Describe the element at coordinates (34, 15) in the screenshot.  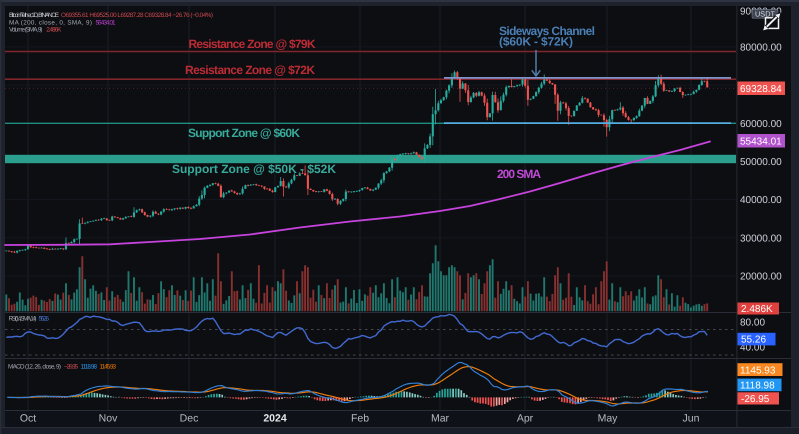
I see `svg-text: Bitcoin/Tether, 1D, BINANCE` at that location.